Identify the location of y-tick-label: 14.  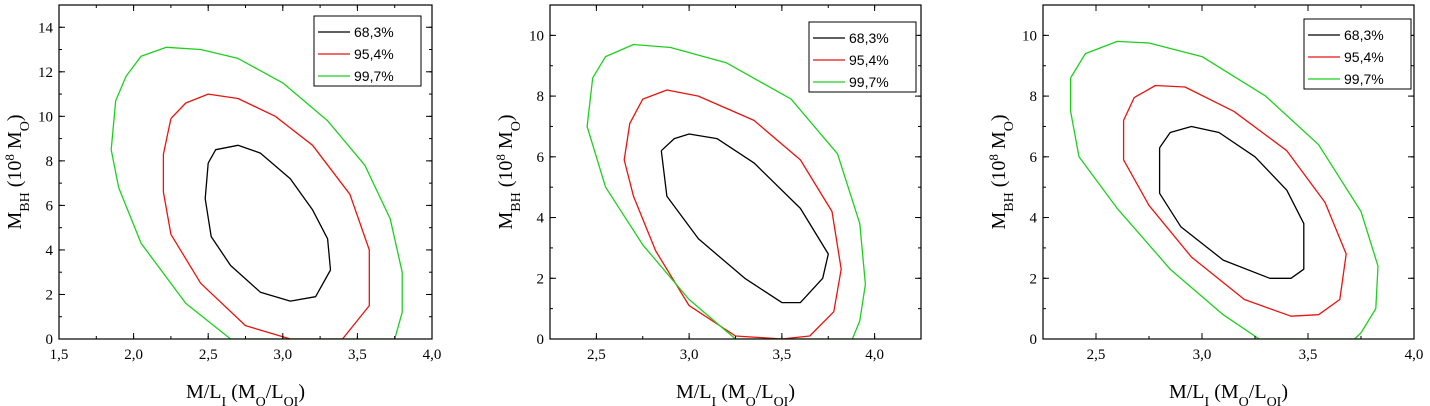
(46, 28).